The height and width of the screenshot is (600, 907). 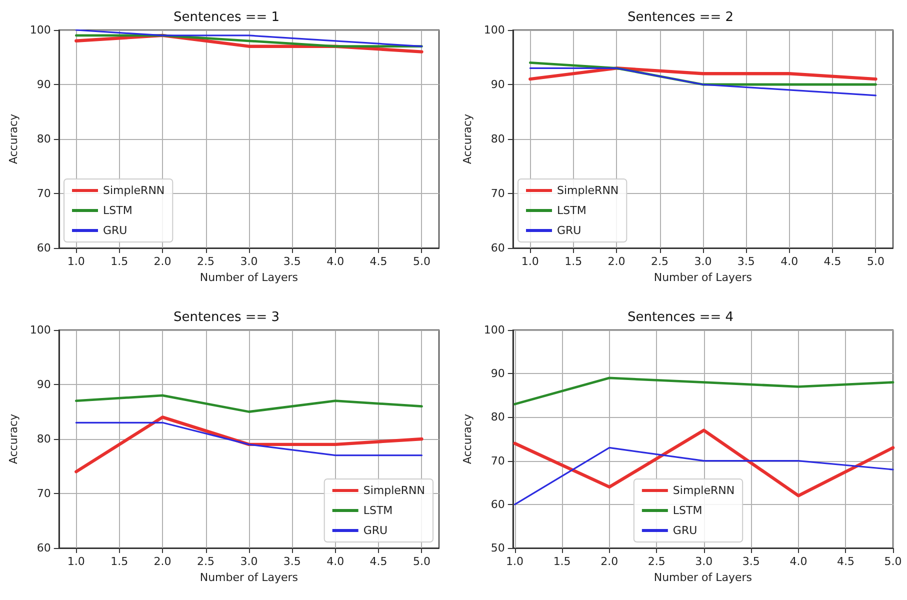 I want to click on chart-title: Sentences == 3, so click(x=226, y=317).